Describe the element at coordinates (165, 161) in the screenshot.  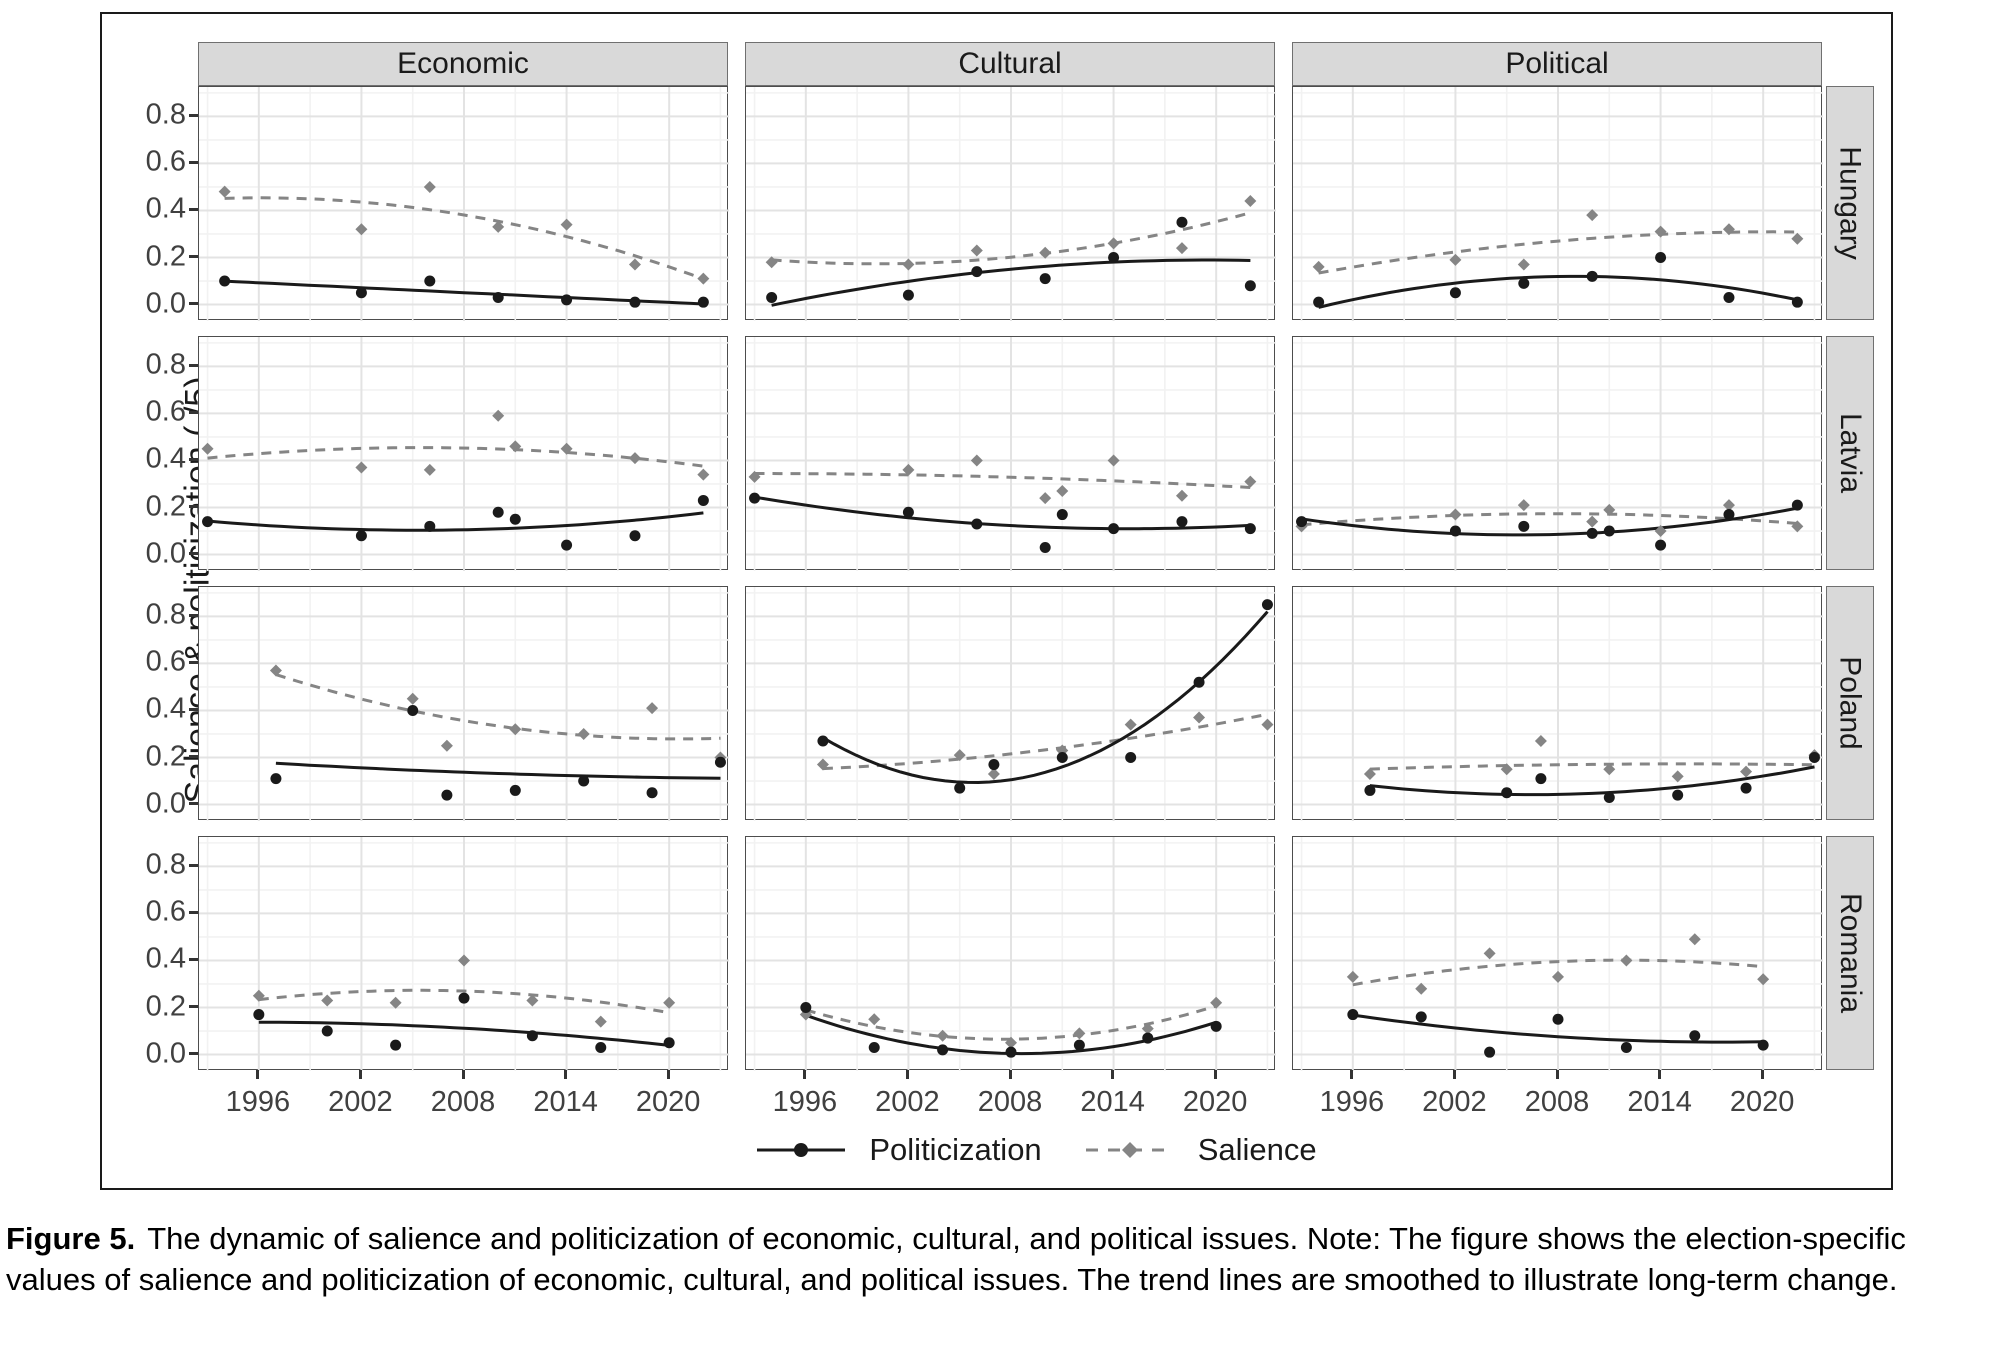
I see `y-tick-label: 0.6` at that location.